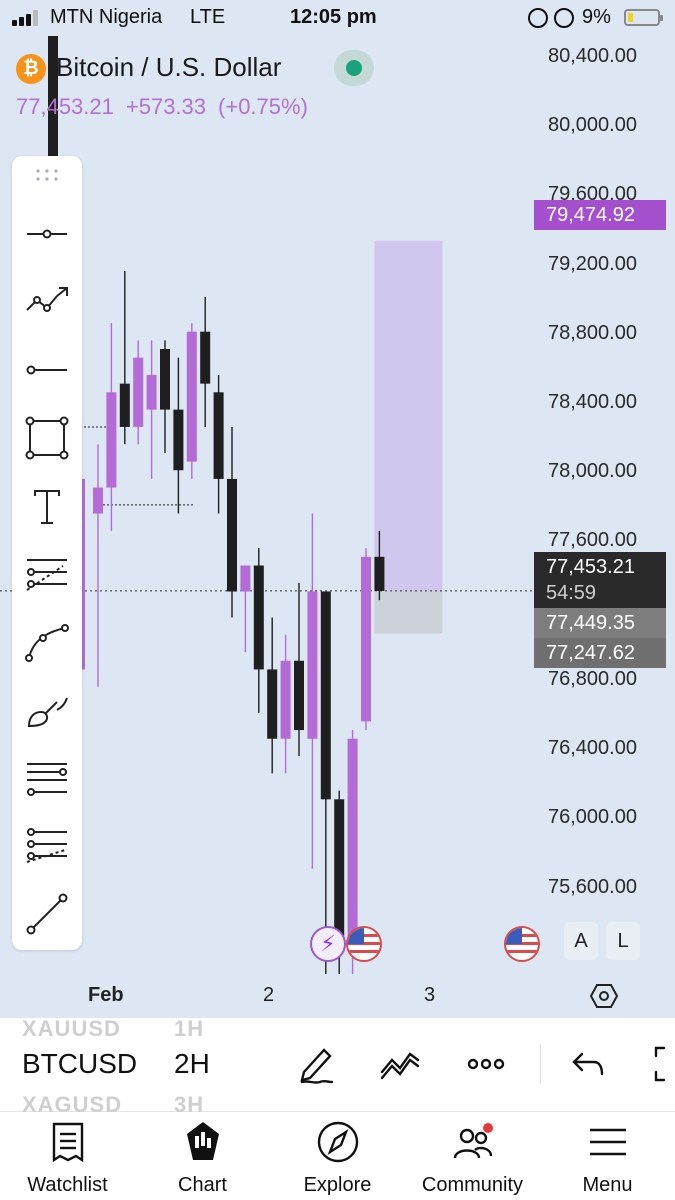  Describe the element at coordinates (590, 567) in the screenshot. I see `last-price-tag-value: 77,453.21` at that location.